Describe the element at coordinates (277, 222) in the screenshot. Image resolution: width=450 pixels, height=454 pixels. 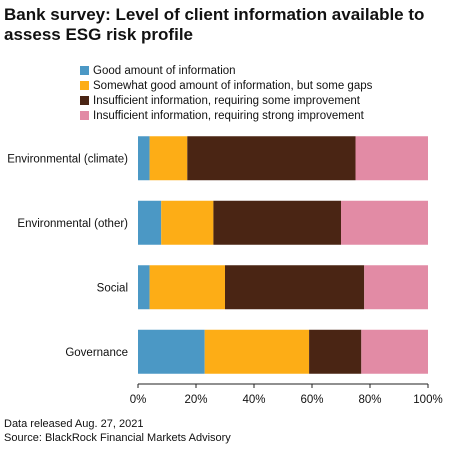
I see `bar-segment-environmental-other-s2` at that location.